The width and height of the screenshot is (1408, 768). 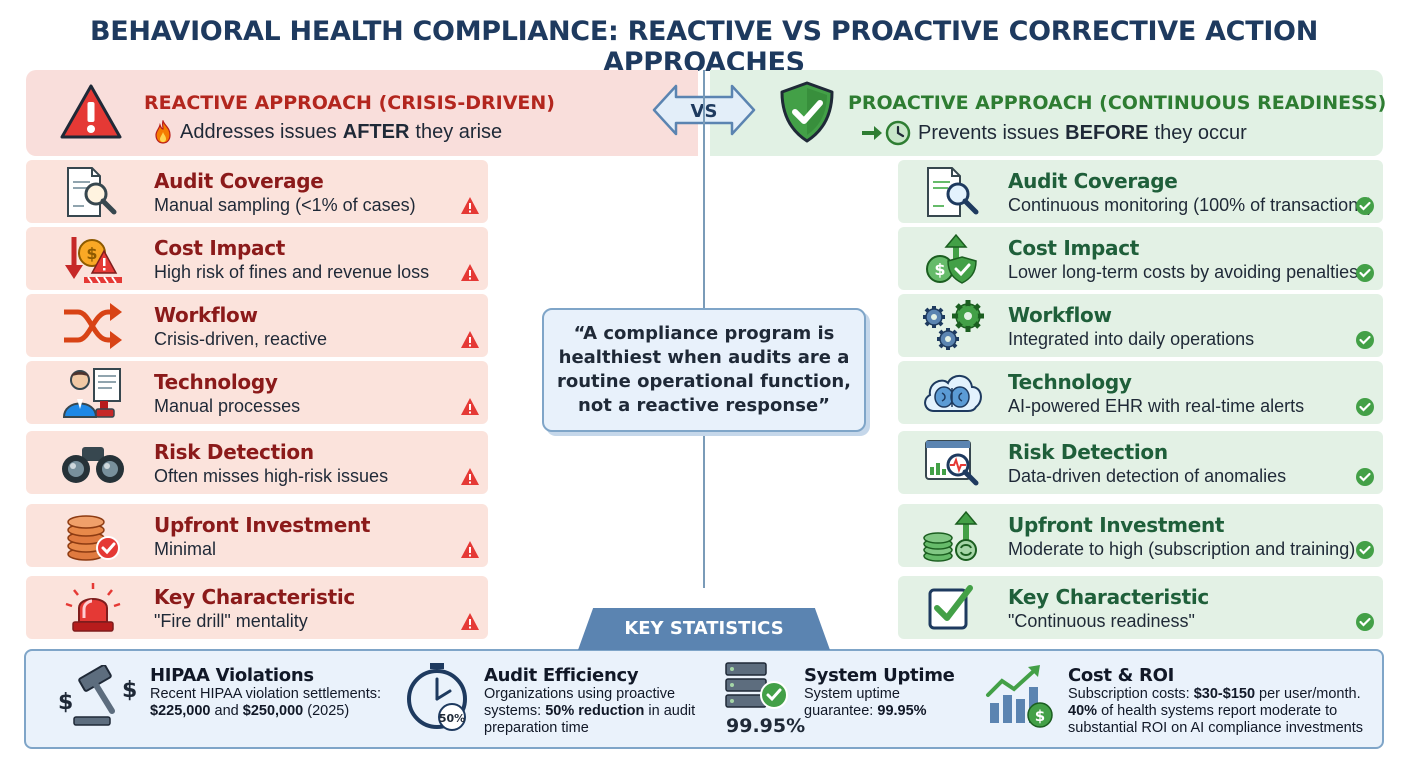 What do you see at coordinates (328, 711) in the screenshot?
I see `stat-text-part: (2025)` at bounding box center [328, 711].